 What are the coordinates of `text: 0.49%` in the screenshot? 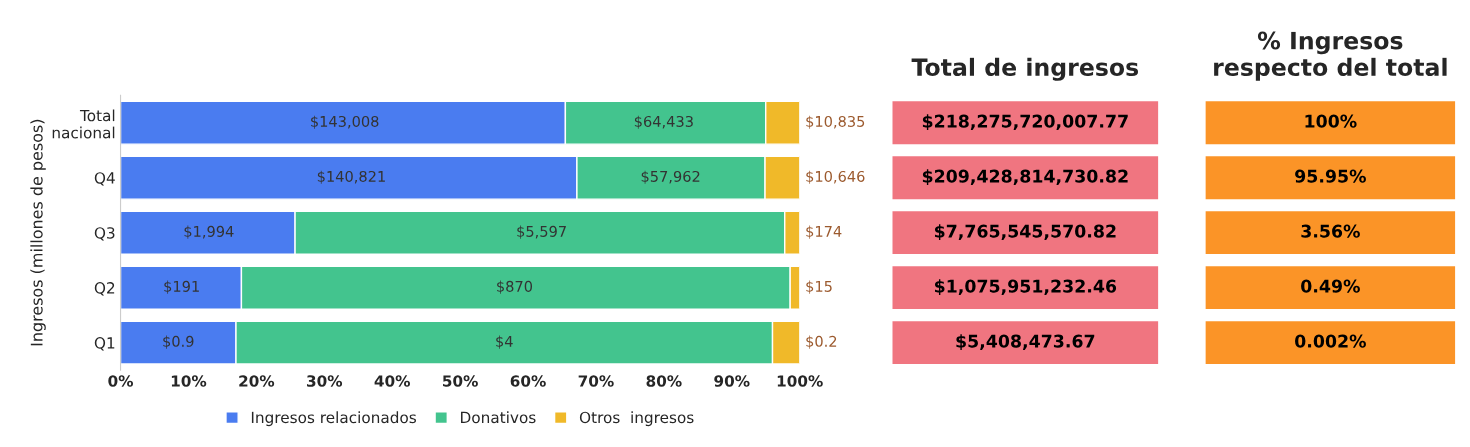 It's located at (1330, 286).